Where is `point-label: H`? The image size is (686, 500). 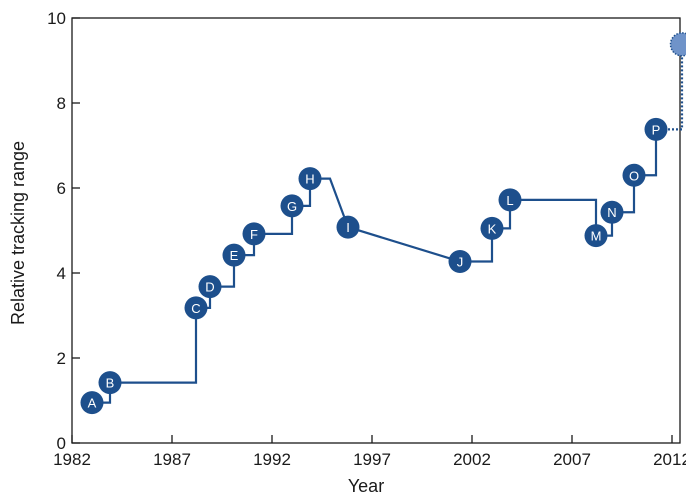
point-label: H is located at coordinates (309, 179).